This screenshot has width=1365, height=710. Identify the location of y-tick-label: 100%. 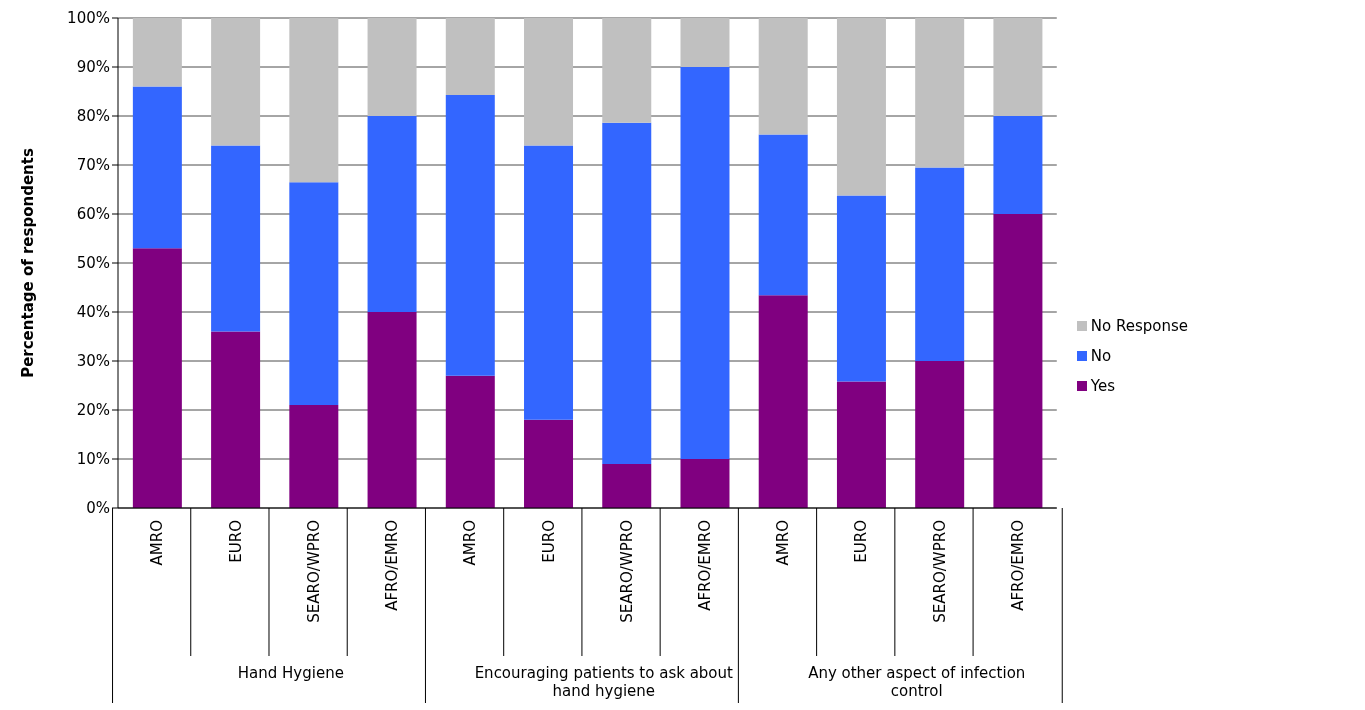
(88, 18).